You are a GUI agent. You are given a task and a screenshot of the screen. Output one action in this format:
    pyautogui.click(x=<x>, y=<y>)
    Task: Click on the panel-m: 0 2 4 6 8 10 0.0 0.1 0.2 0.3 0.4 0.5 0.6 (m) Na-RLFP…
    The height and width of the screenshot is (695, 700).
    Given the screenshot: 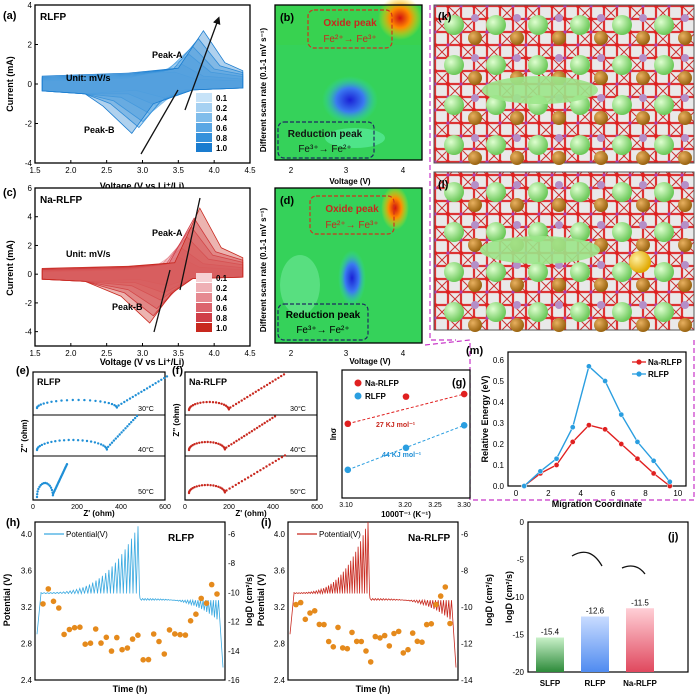 What is the action you would take?
    pyautogui.click(x=576, y=427)
    